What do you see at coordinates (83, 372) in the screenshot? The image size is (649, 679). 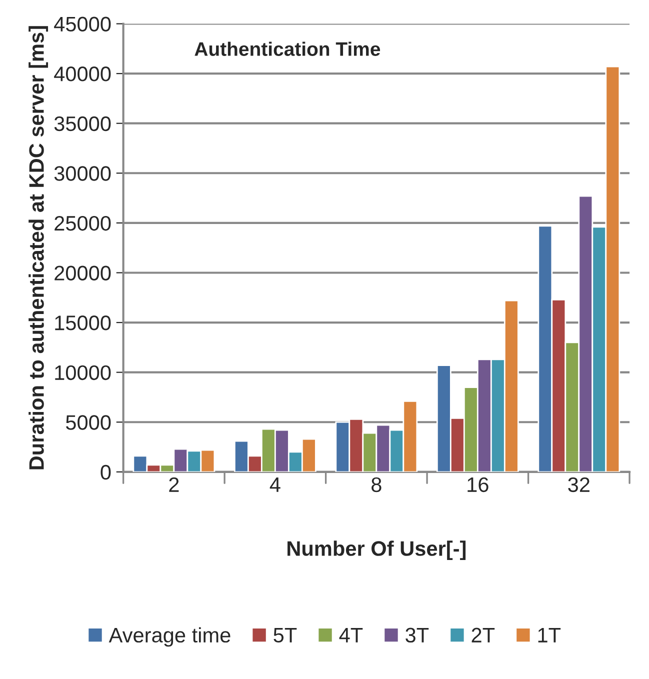 I see `y-tick-label: 10000` at bounding box center [83, 372].